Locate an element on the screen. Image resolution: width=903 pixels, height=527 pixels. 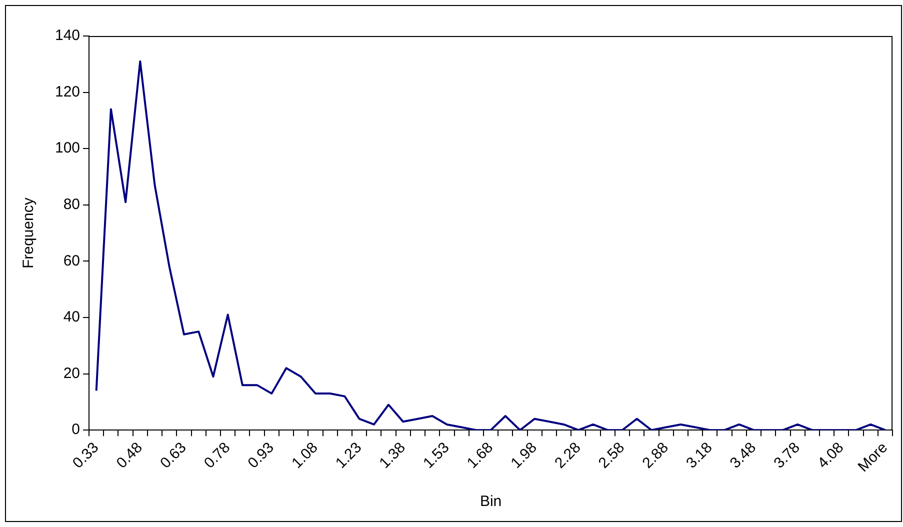
y-tick-label: 40 is located at coordinates (71, 317).